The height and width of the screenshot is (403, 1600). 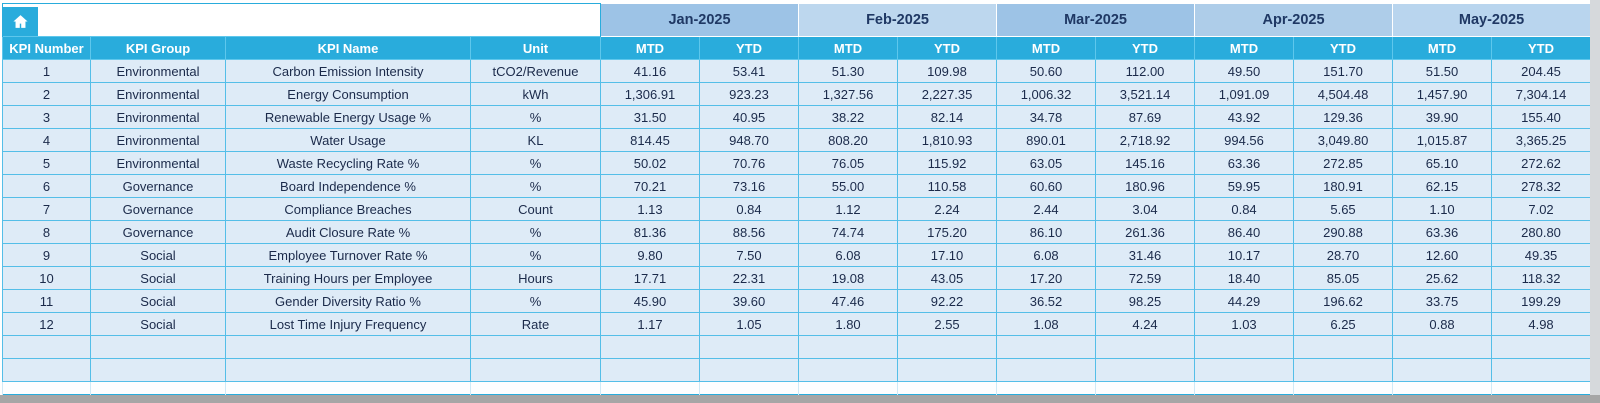 What do you see at coordinates (947, 186) in the screenshot?
I see `cell-value: 110.58` at bounding box center [947, 186].